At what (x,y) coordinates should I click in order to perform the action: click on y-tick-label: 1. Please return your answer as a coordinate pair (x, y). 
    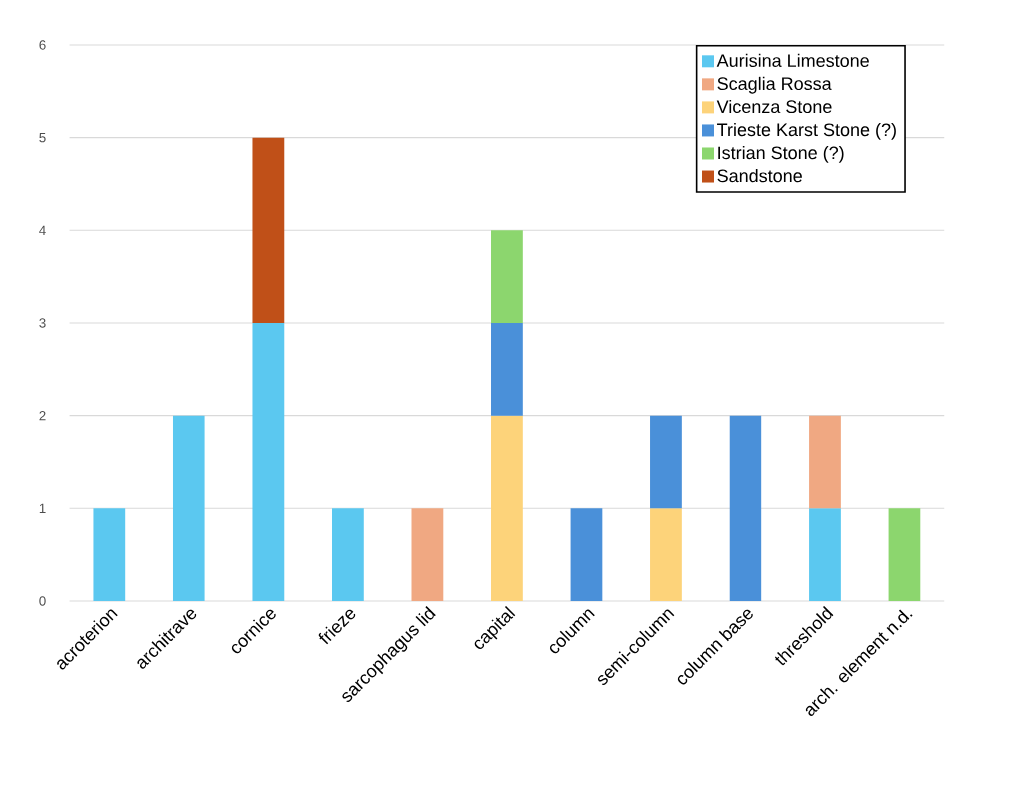
    Looking at the image, I should click on (42, 508).